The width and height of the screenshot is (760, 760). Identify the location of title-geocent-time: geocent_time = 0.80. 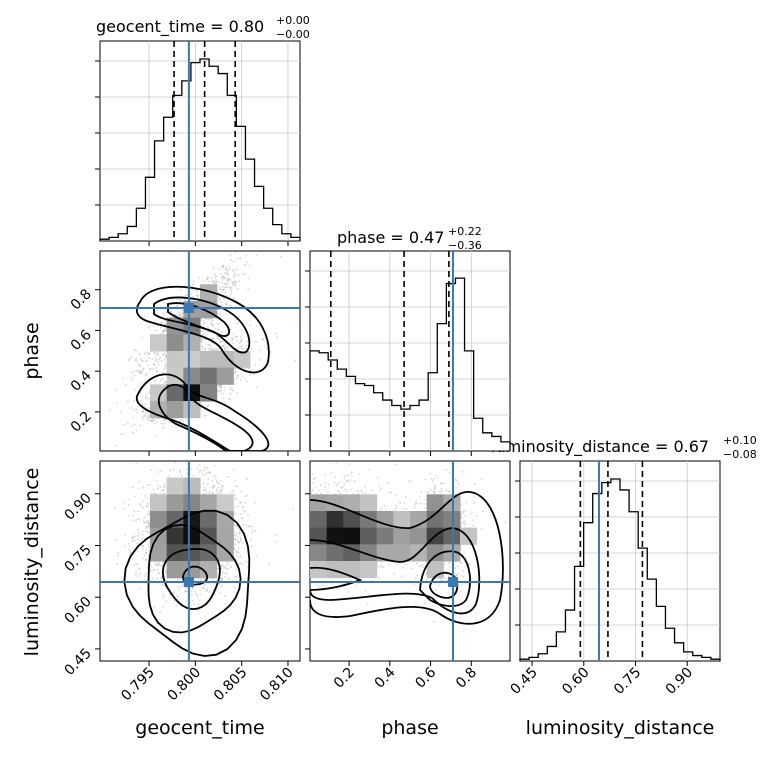
(180, 27).